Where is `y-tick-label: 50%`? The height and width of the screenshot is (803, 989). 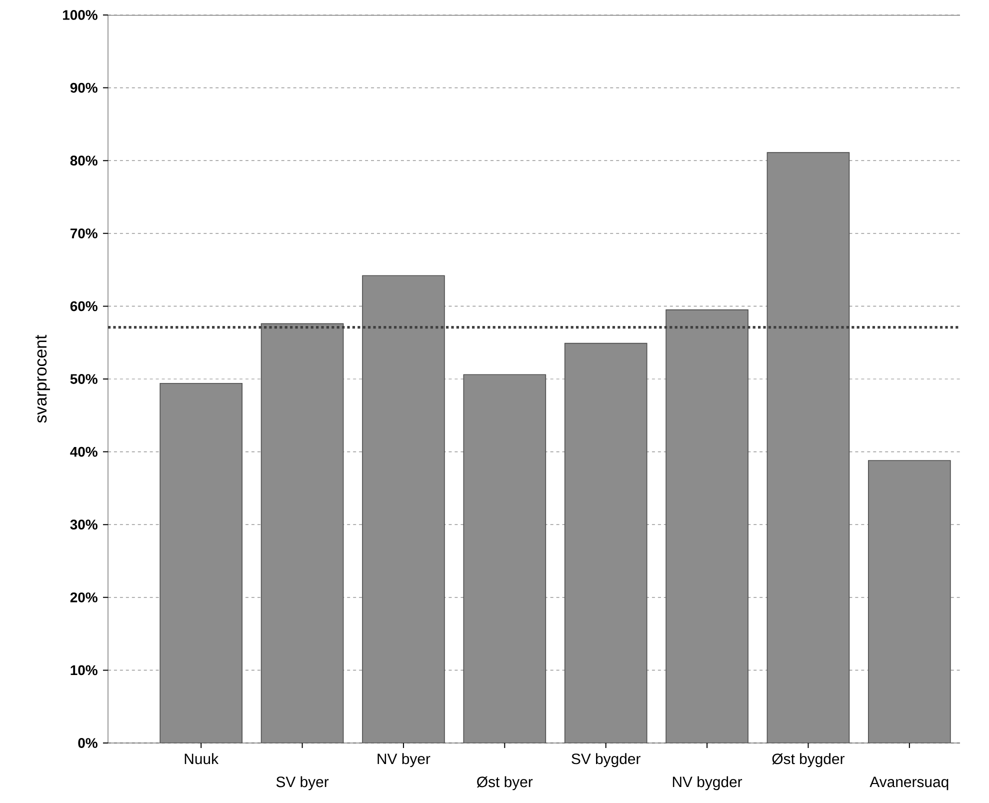 y-tick-label: 50% is located at coordinates (84, 379).